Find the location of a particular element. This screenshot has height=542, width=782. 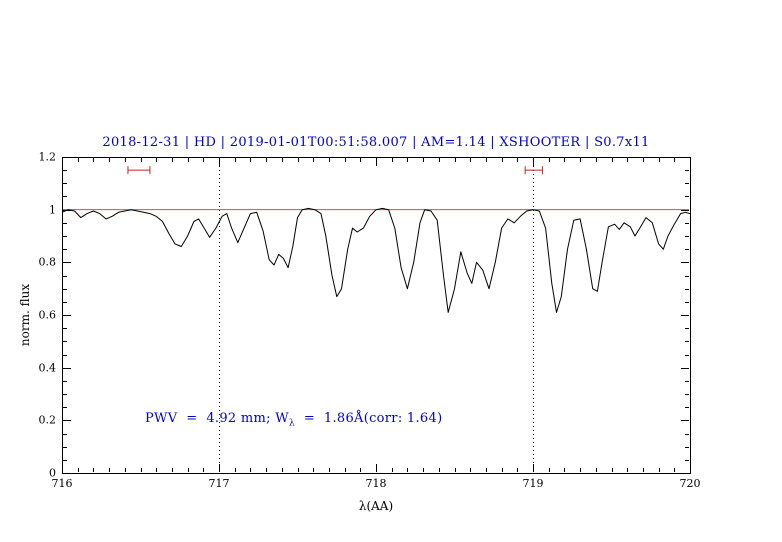

y-tick-label: 0.8 is located at coordinates (47, 262).